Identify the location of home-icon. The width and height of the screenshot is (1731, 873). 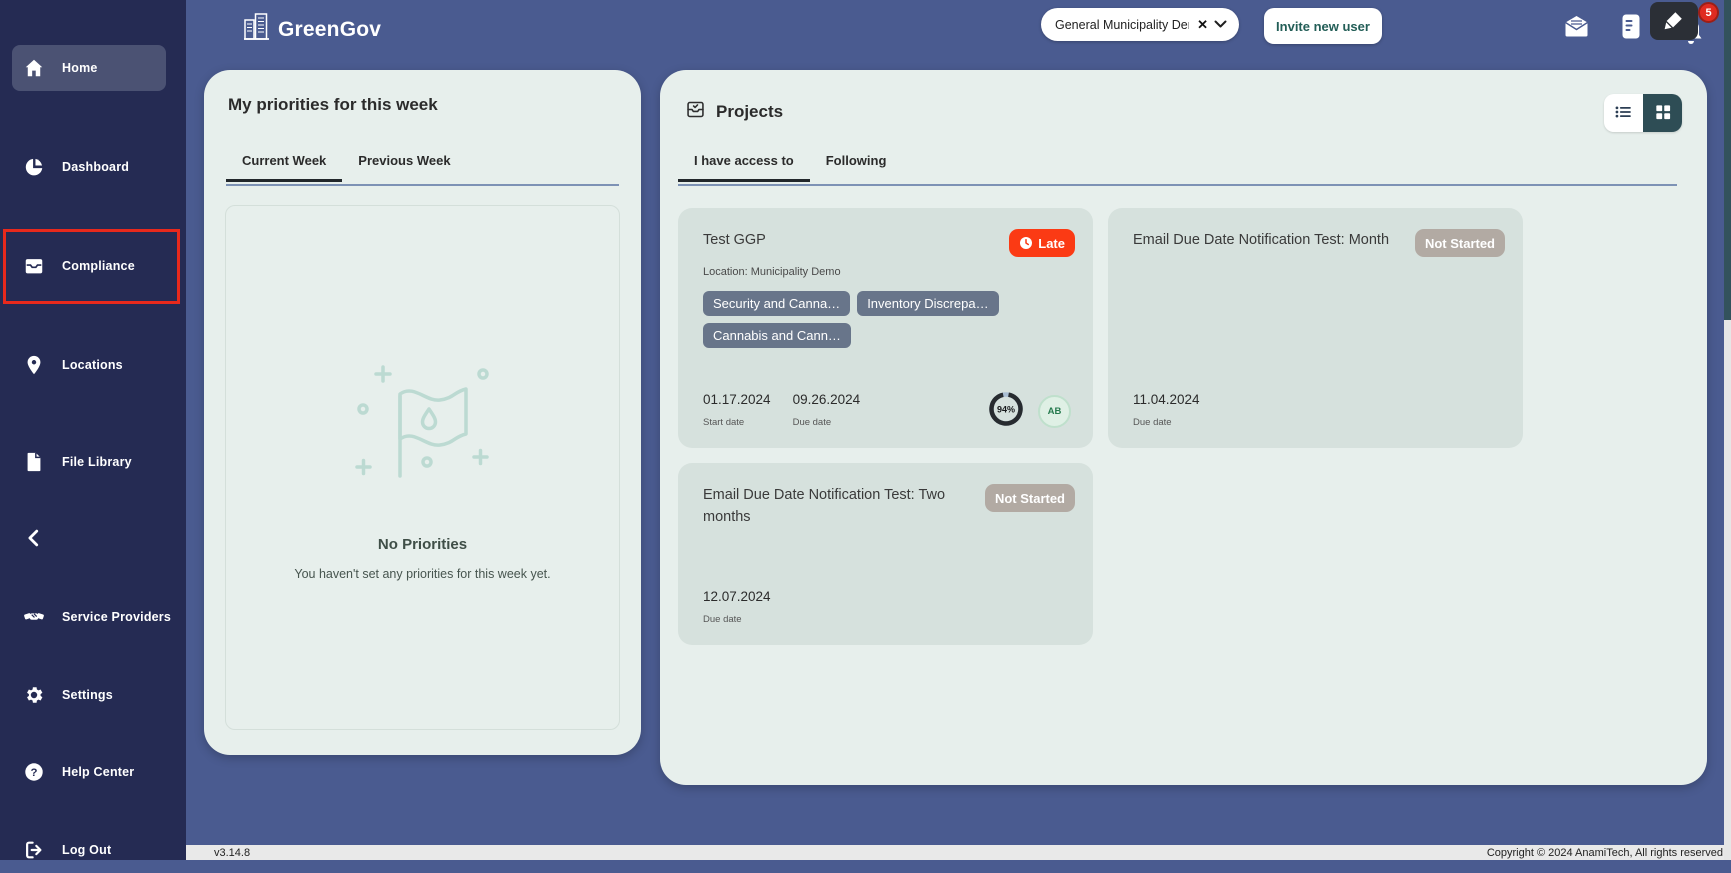
(34, 68).